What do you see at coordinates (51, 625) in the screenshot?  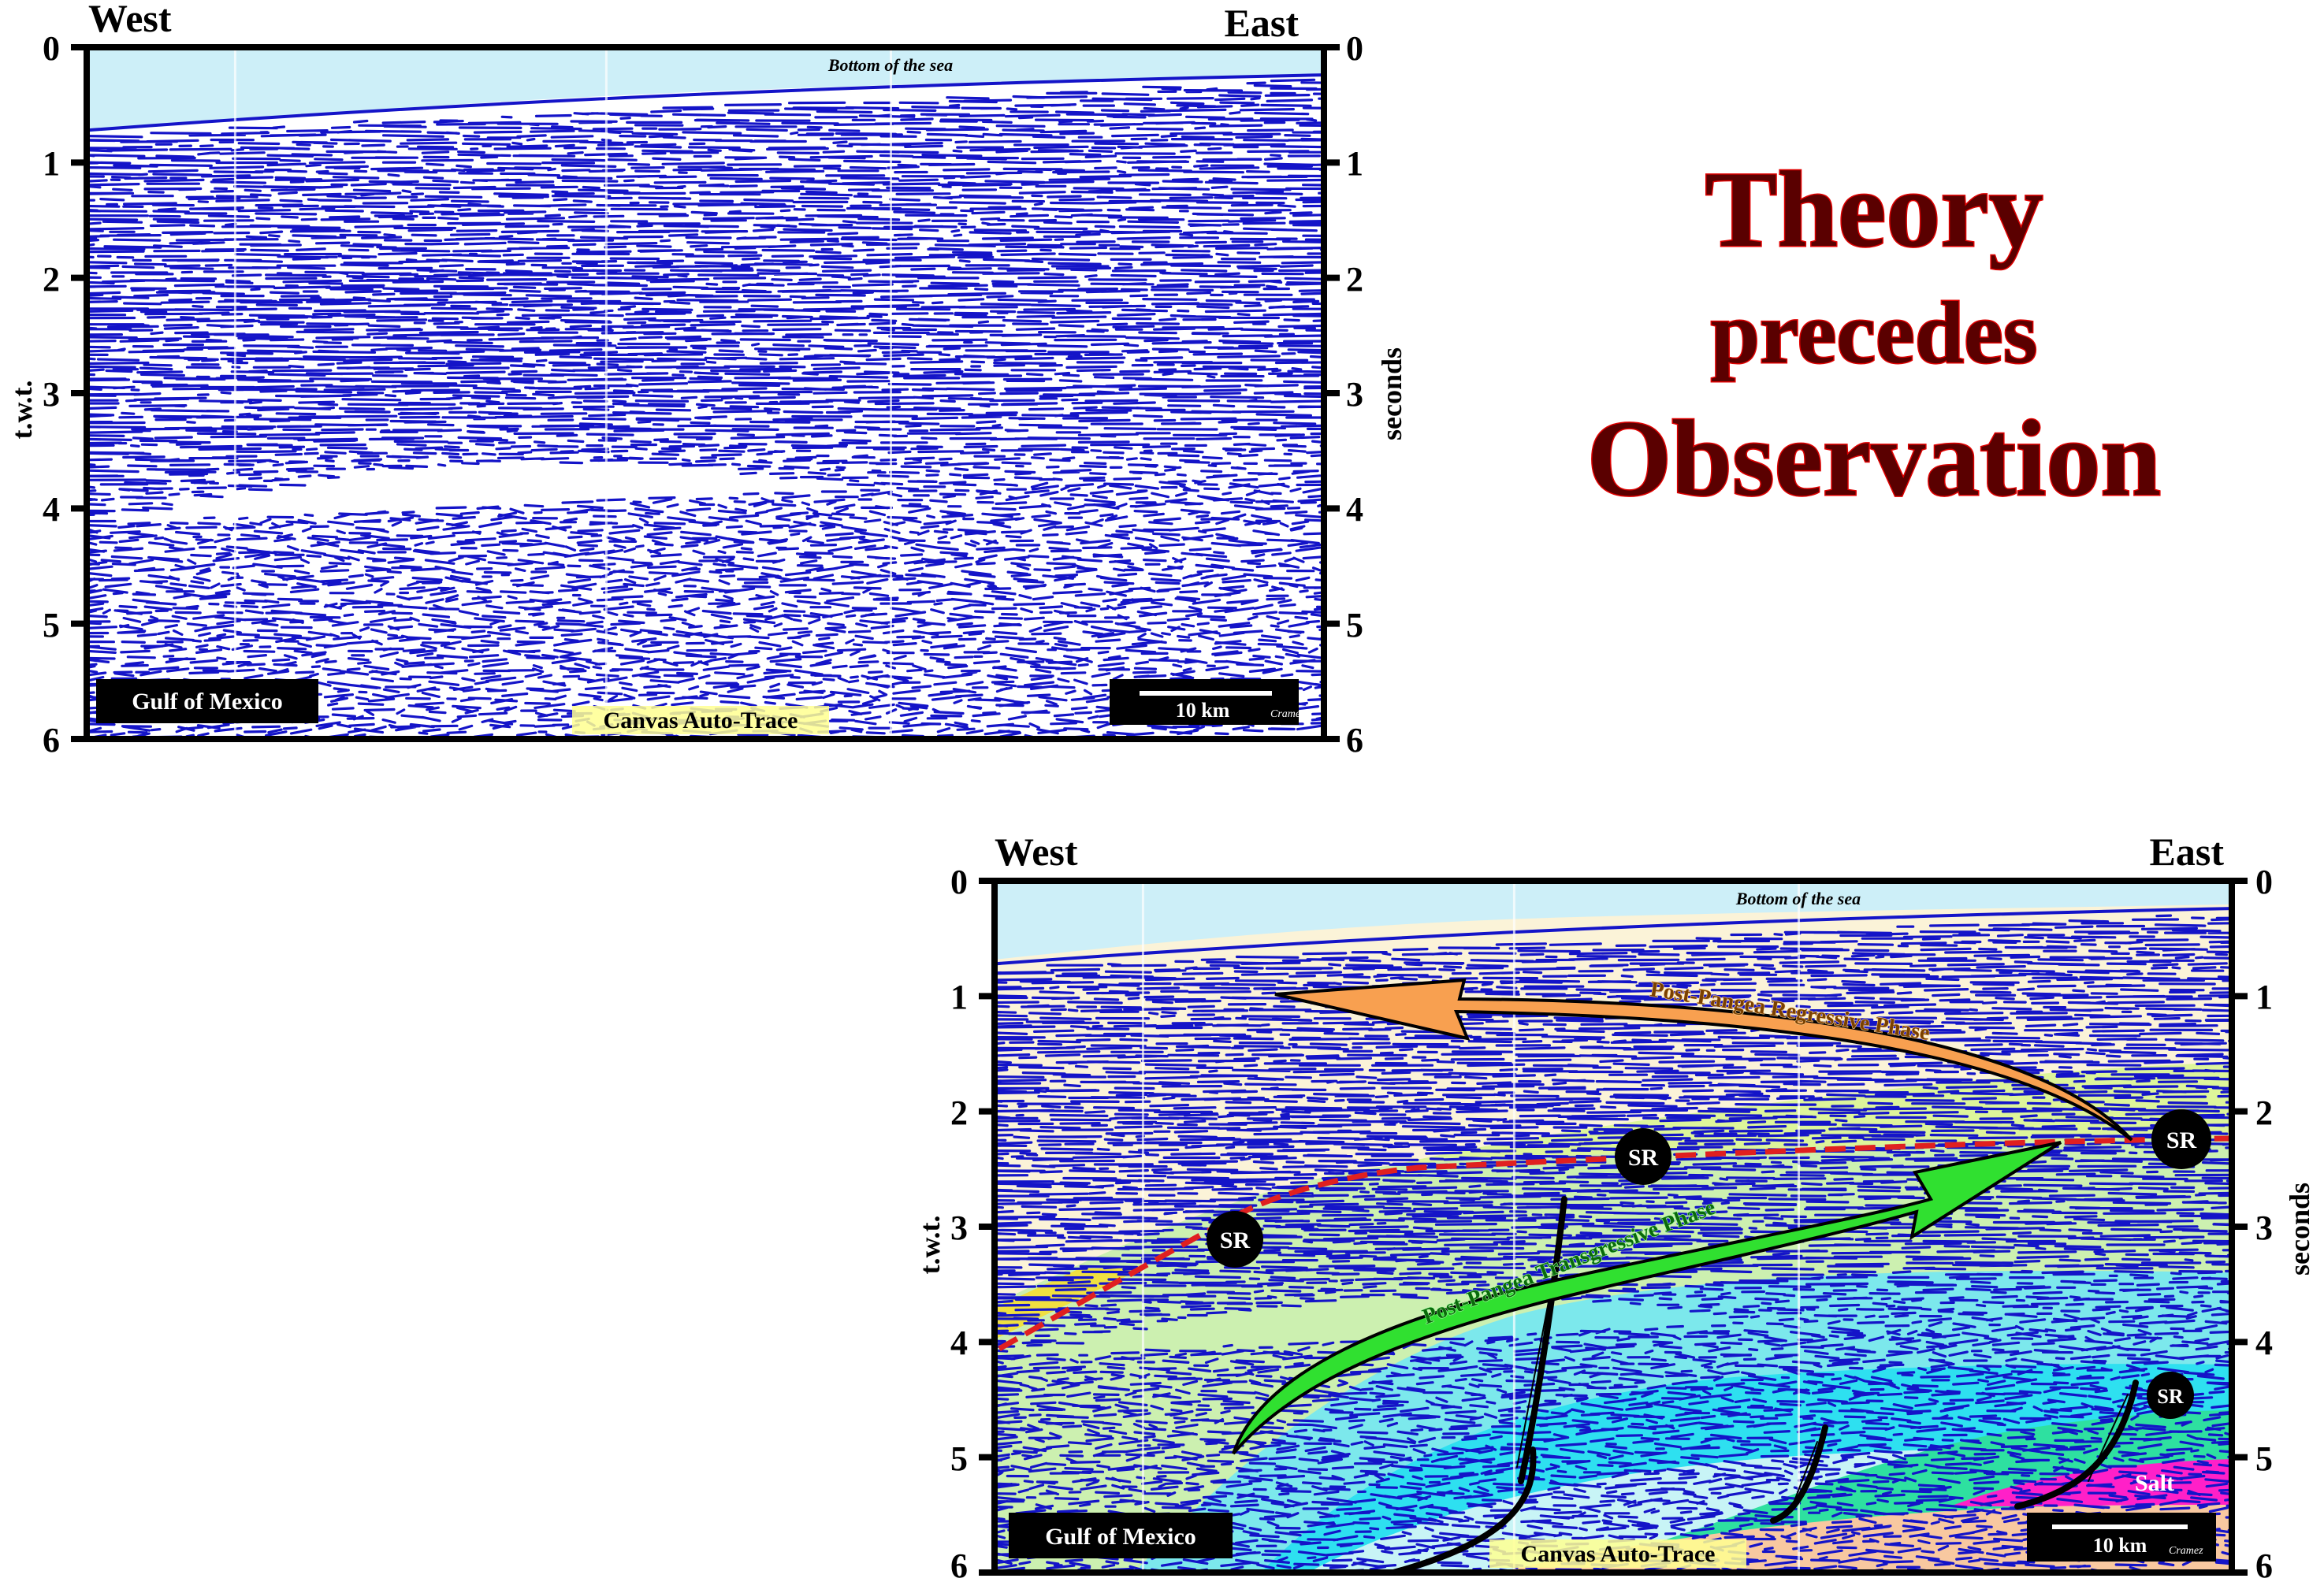 I see `top-tick-left-5: 5` at bounding box center [51, 625].